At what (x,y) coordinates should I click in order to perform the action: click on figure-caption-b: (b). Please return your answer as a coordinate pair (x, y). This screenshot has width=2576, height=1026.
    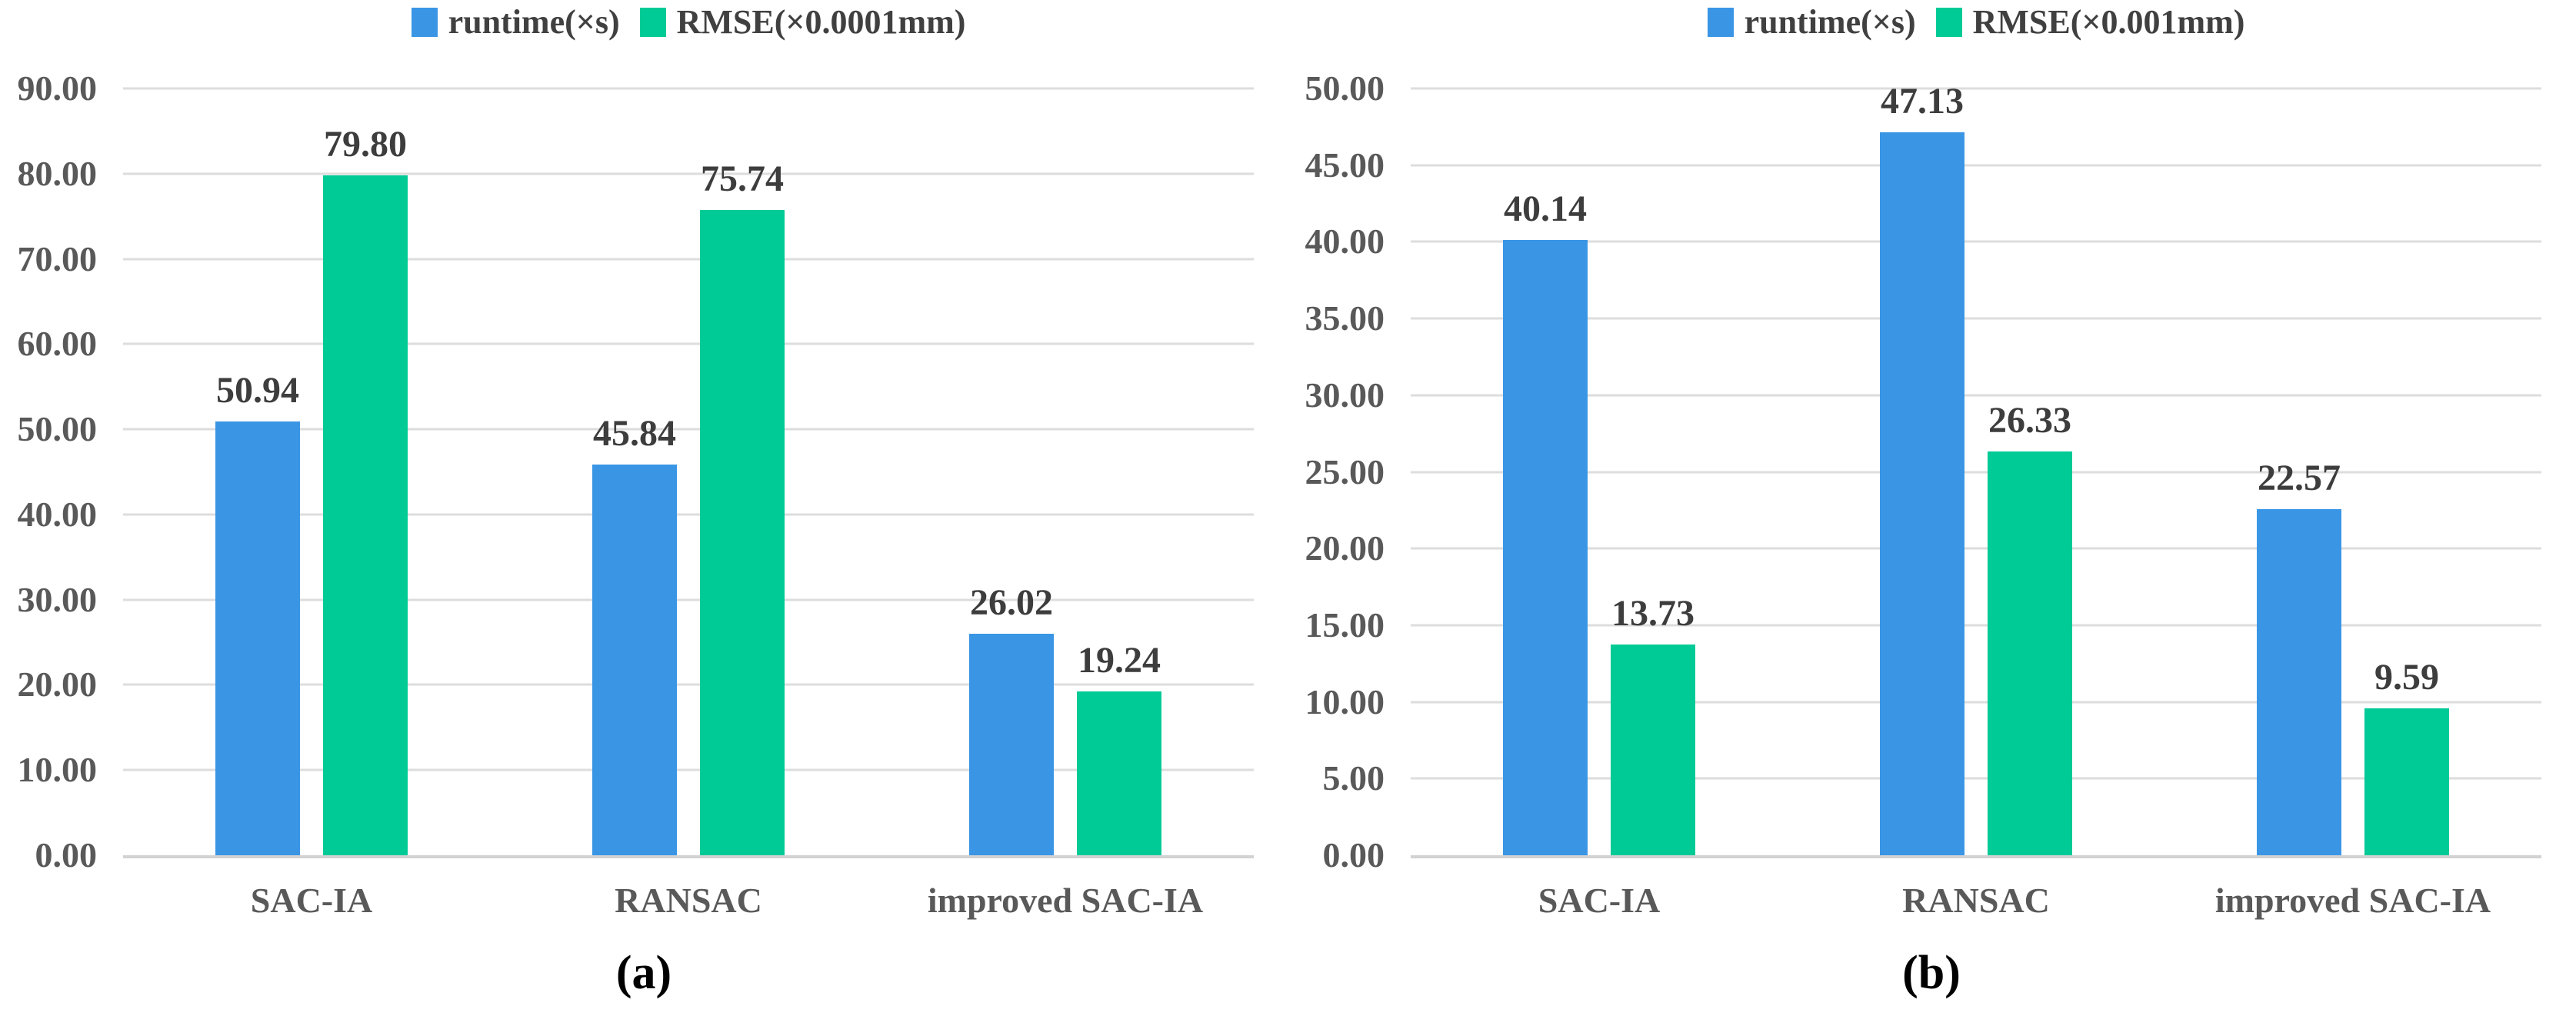
    Looking at the image, I should click on (1931, 973).